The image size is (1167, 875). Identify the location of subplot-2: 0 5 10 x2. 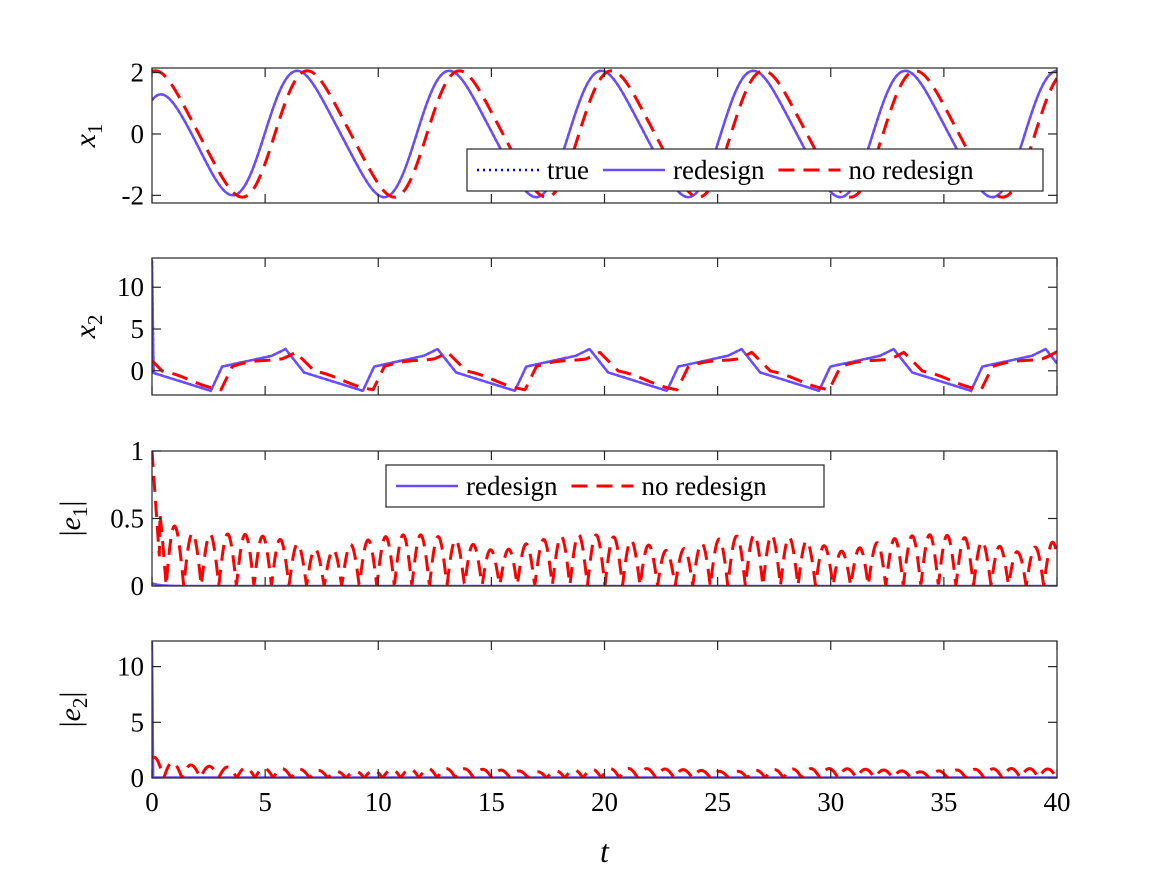
(563, 326).